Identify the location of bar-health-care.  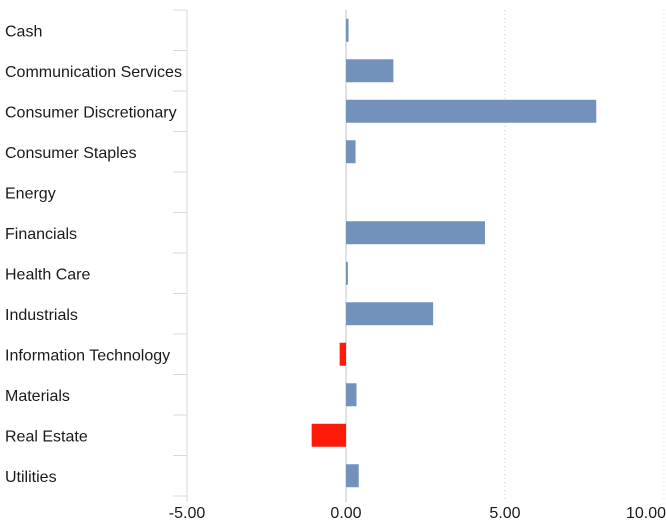
(347, 273).